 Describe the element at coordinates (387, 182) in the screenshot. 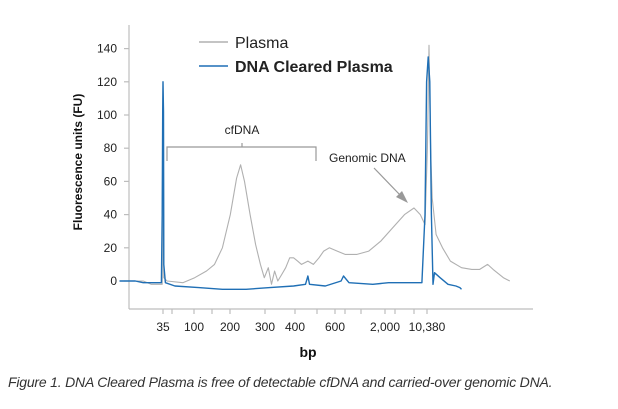

I see `genomic-dna-arrow-line` at that location.